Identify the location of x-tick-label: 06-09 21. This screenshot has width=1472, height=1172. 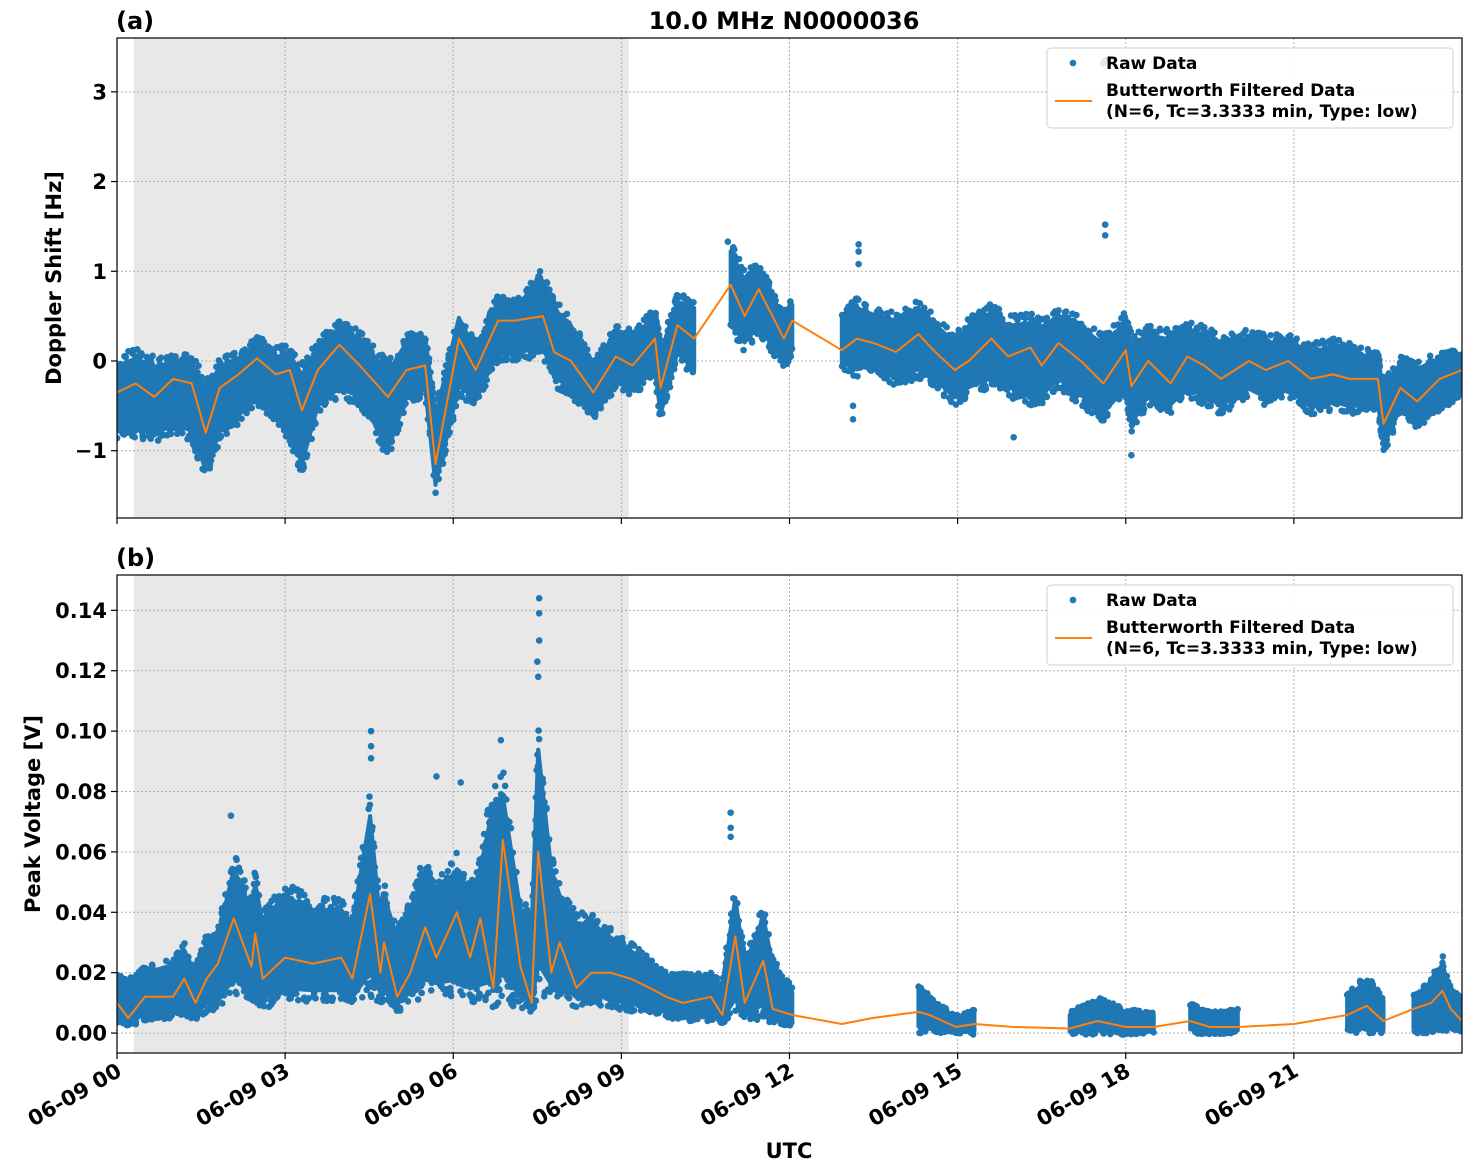
(1252, 1095).